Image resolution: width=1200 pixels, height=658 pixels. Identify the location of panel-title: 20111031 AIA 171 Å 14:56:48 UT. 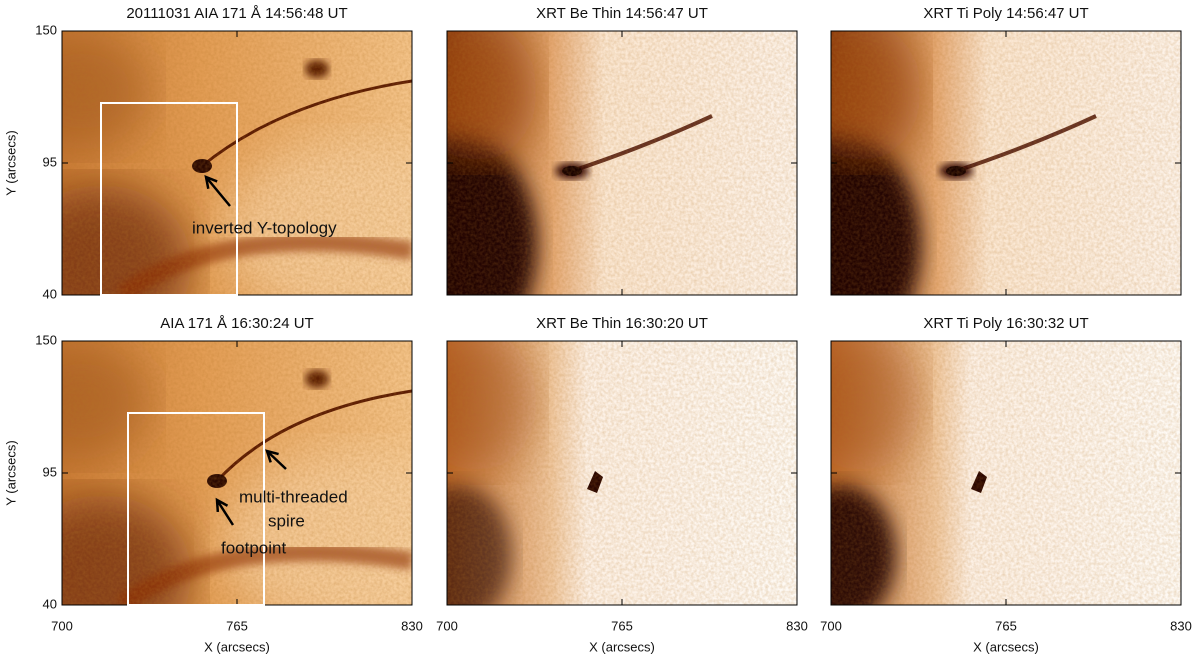
(236, 13).